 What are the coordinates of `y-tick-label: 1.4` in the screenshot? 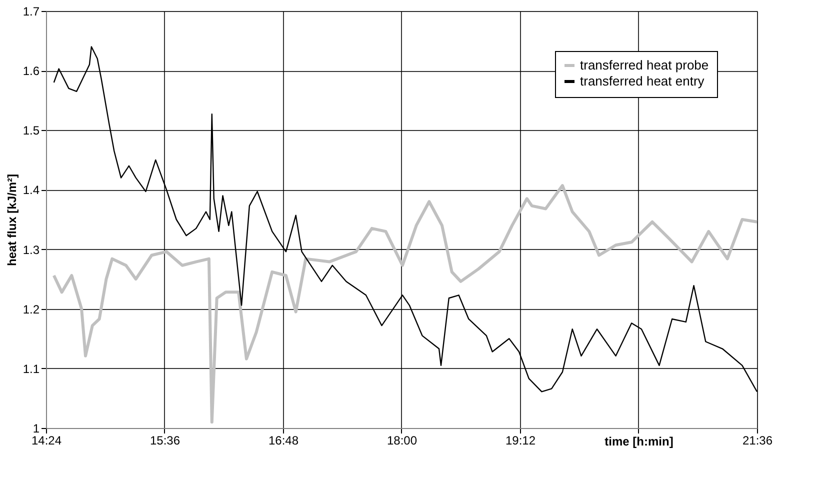 It's located at (31, 190).